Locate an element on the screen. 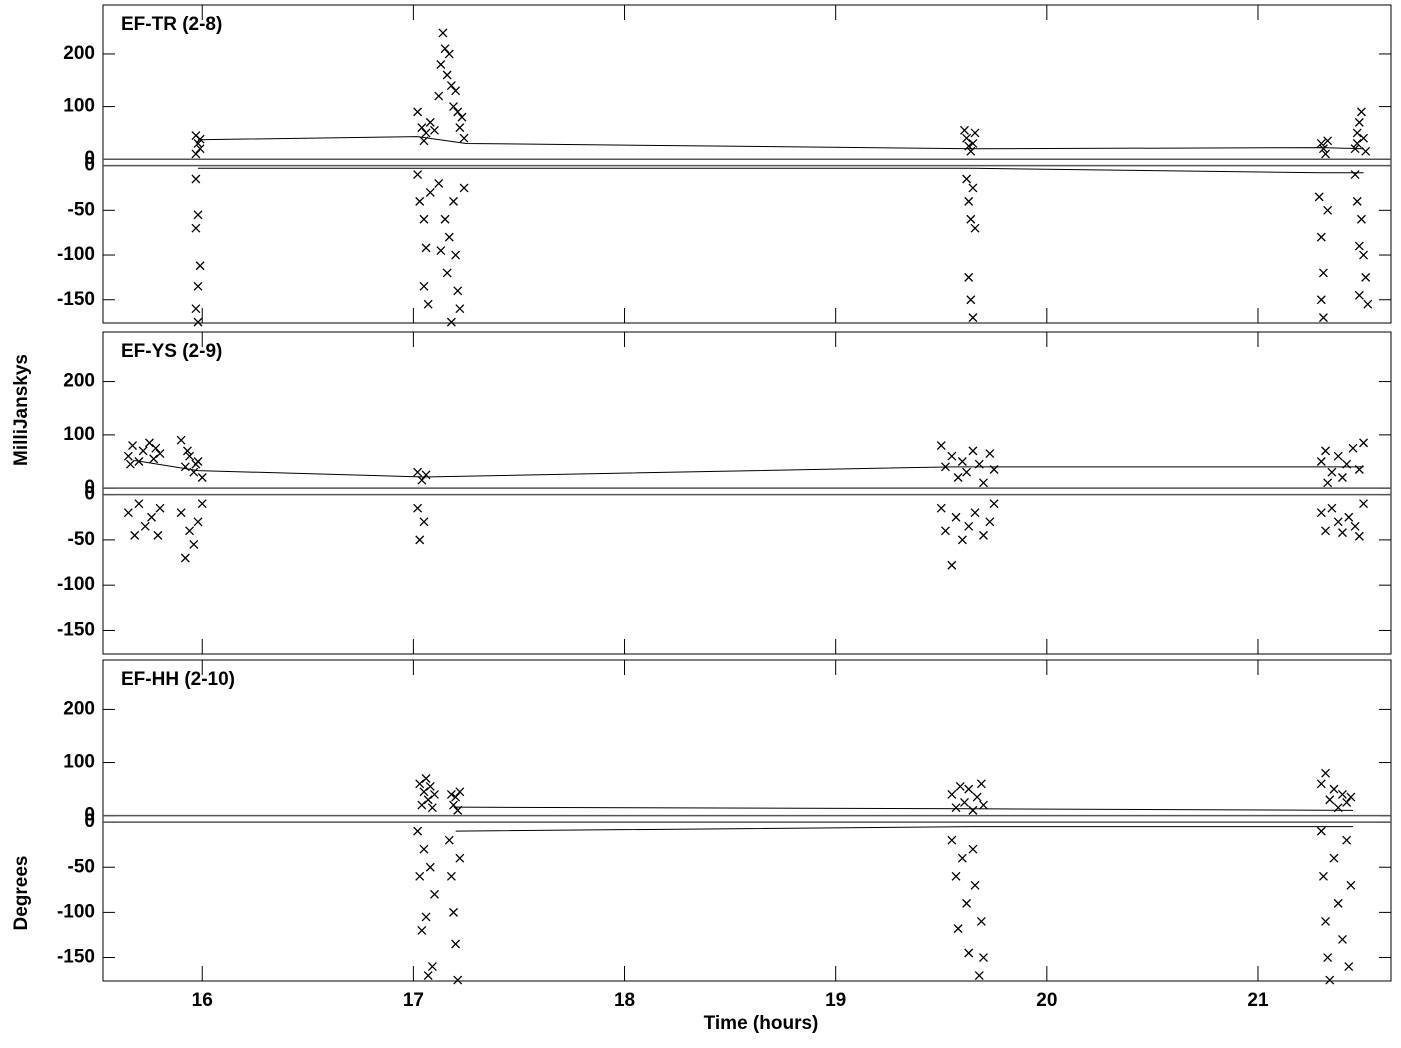  y-tick-label: 100 is located at coordinates (79, 106).